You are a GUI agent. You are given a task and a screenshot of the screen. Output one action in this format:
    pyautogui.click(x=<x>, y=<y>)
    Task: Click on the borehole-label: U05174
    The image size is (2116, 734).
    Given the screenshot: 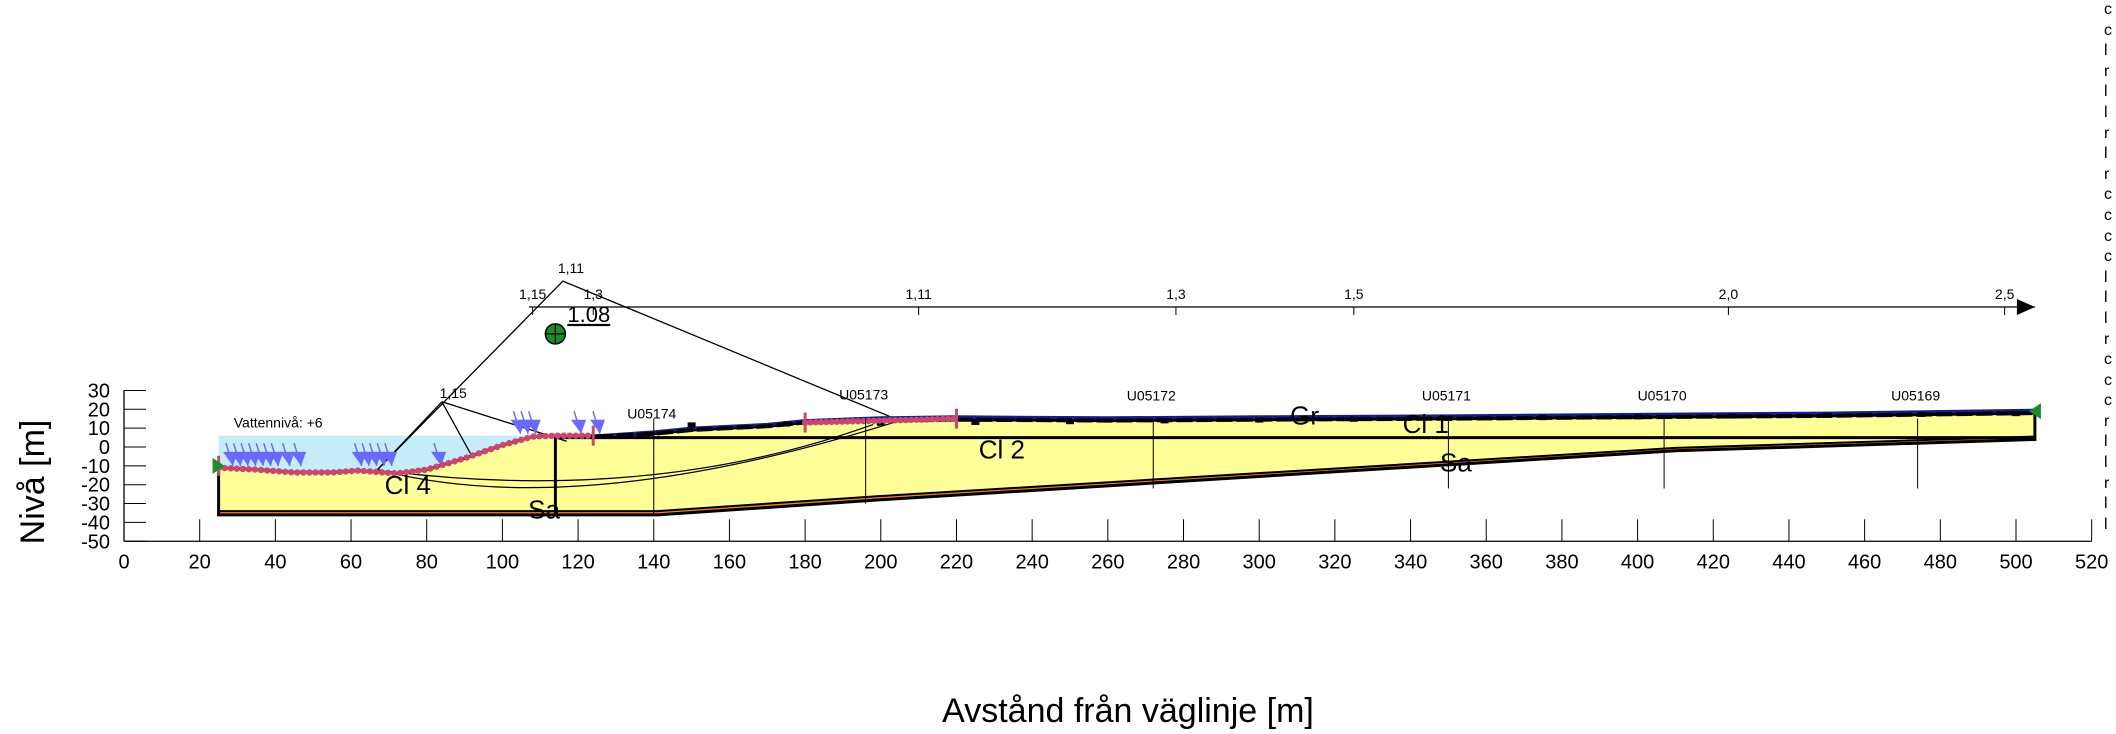 What is the action you would take?
    pyautogui.click(x=651, y=413)
    